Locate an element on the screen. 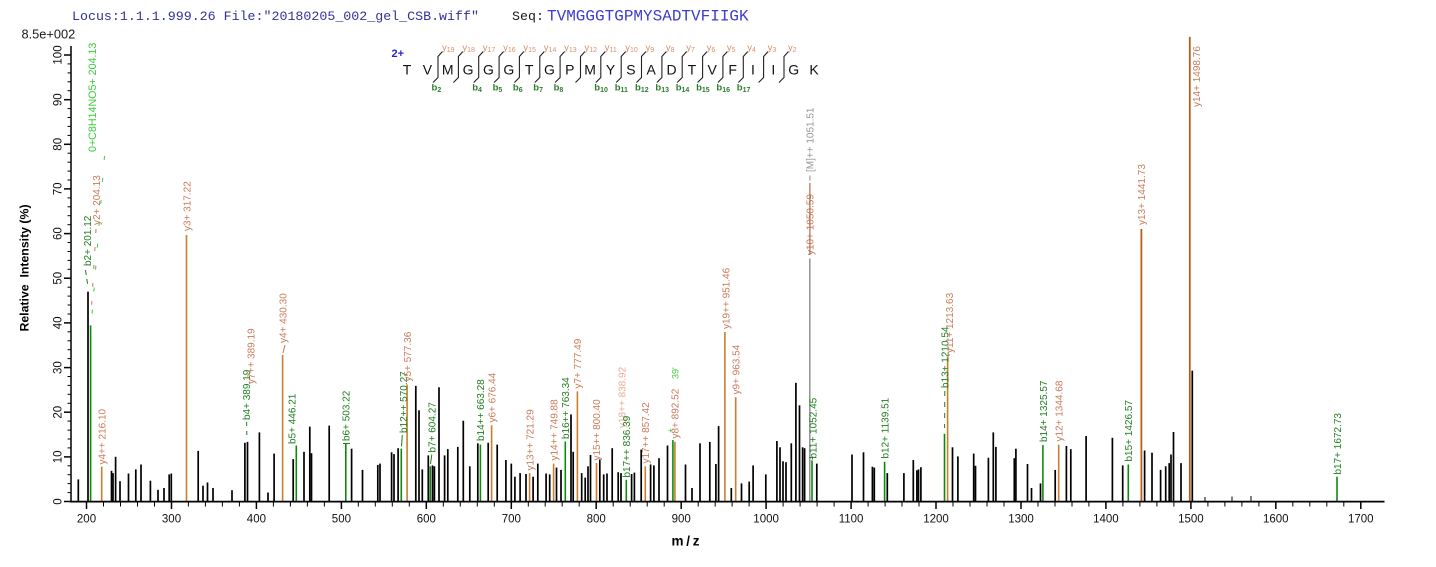 This screenshot has height=567, width=1436. svg-text: 0+C8H14NO5+ 204.13 is located at coordinates (93, 97).